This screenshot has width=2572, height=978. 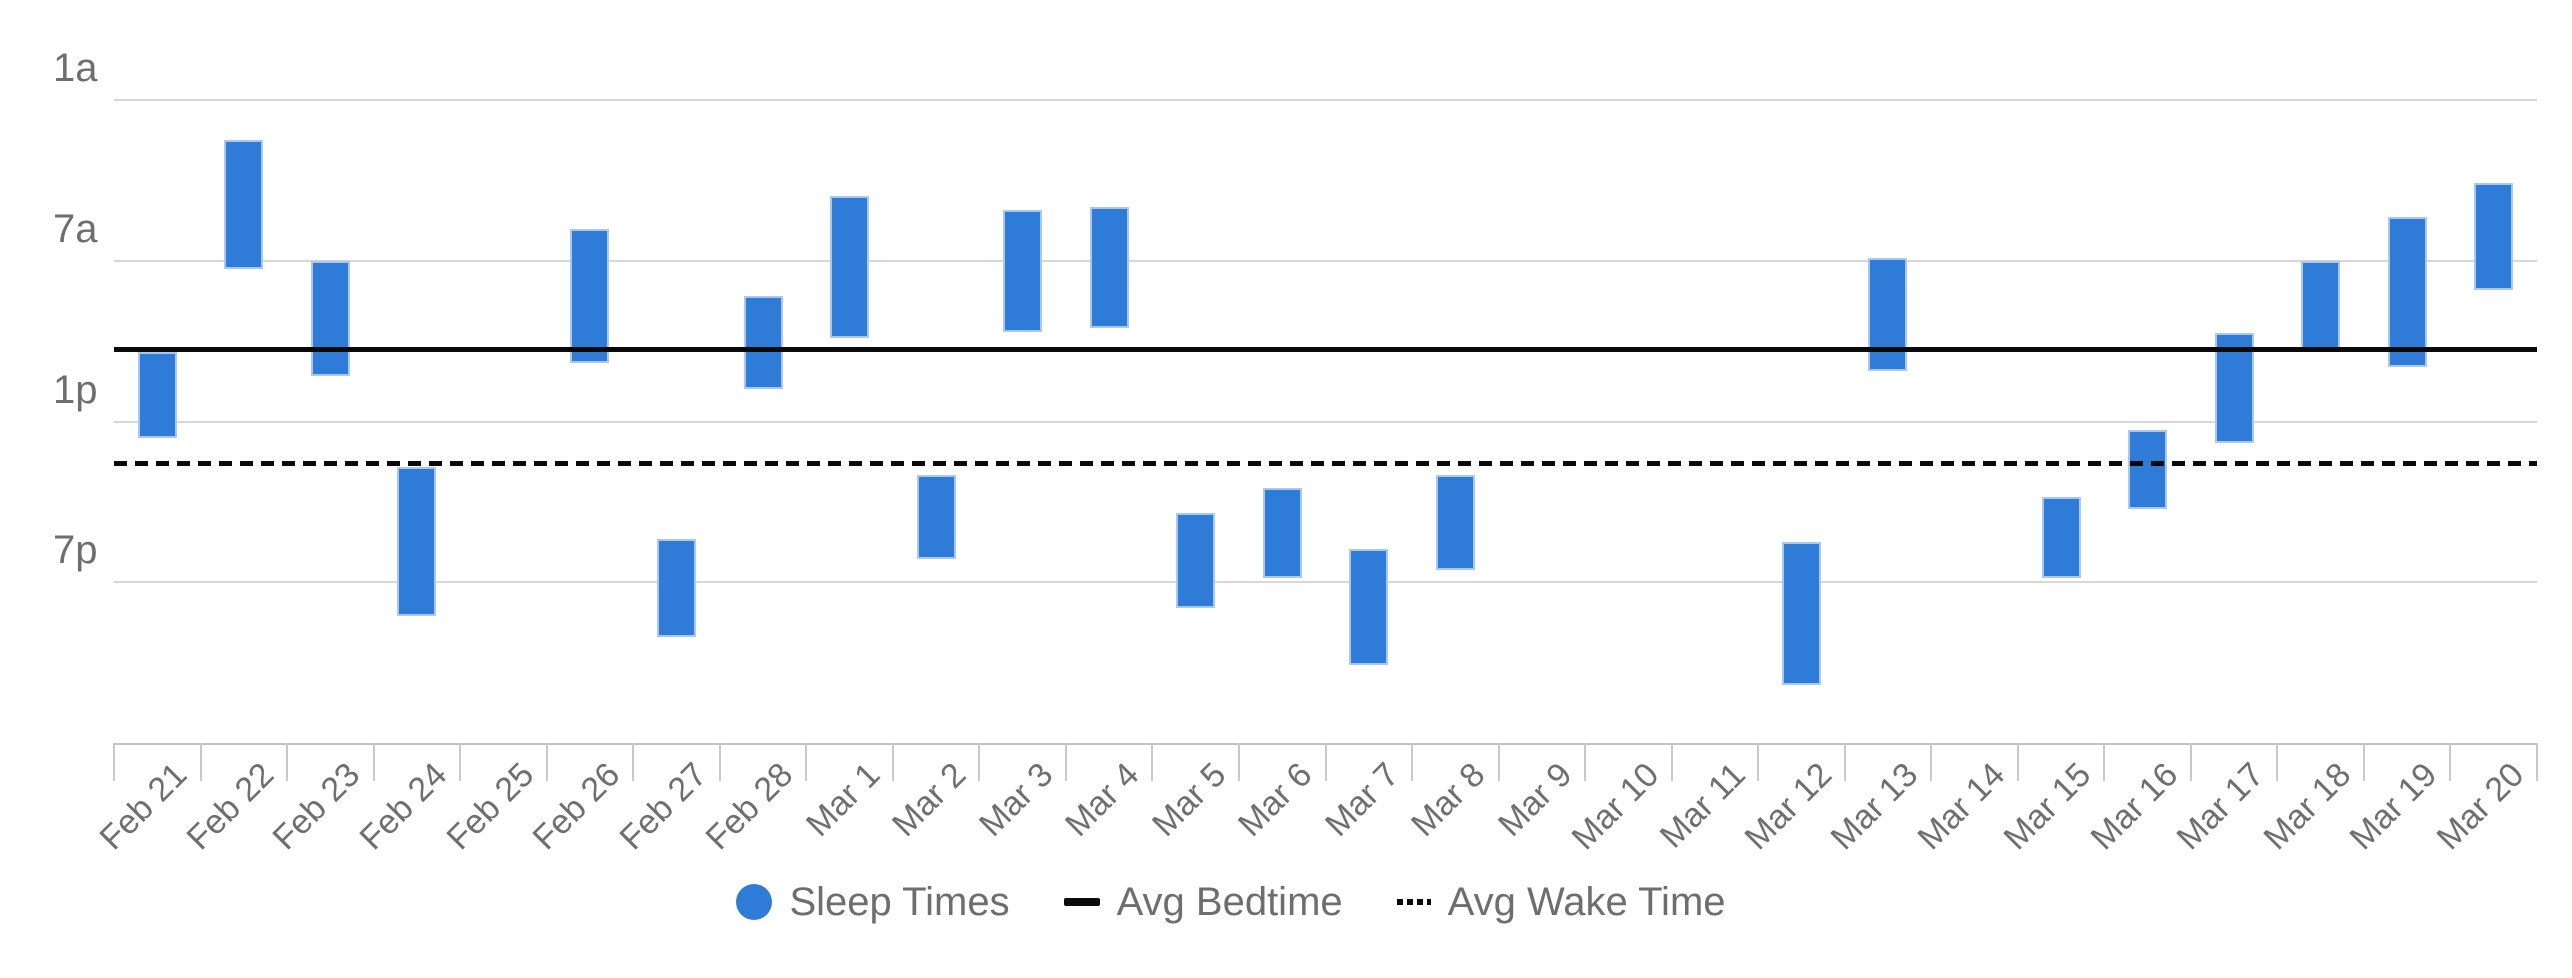 I want to click on legend-item-sleep-times: Sleep Times, so click(x=873, y=902).